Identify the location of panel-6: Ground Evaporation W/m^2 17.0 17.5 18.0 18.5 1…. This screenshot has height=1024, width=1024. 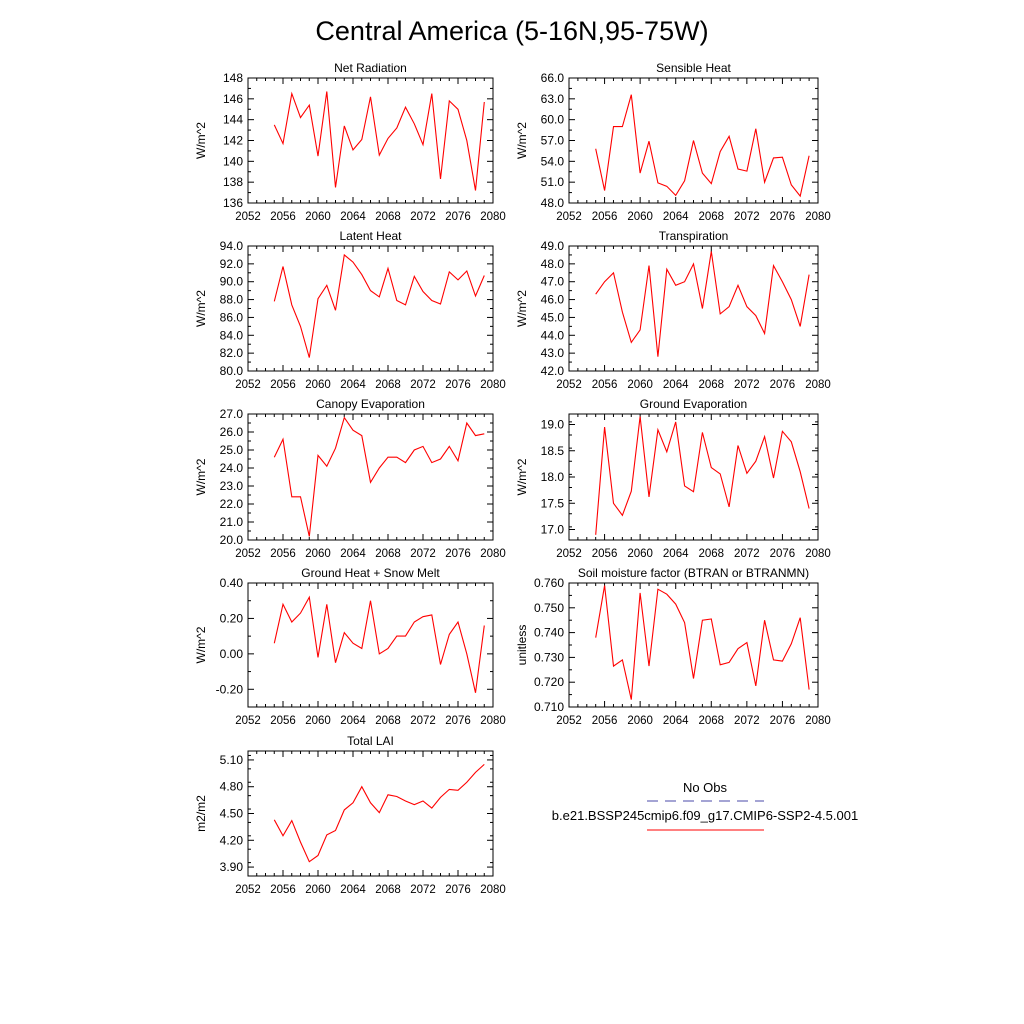
(673, 478).